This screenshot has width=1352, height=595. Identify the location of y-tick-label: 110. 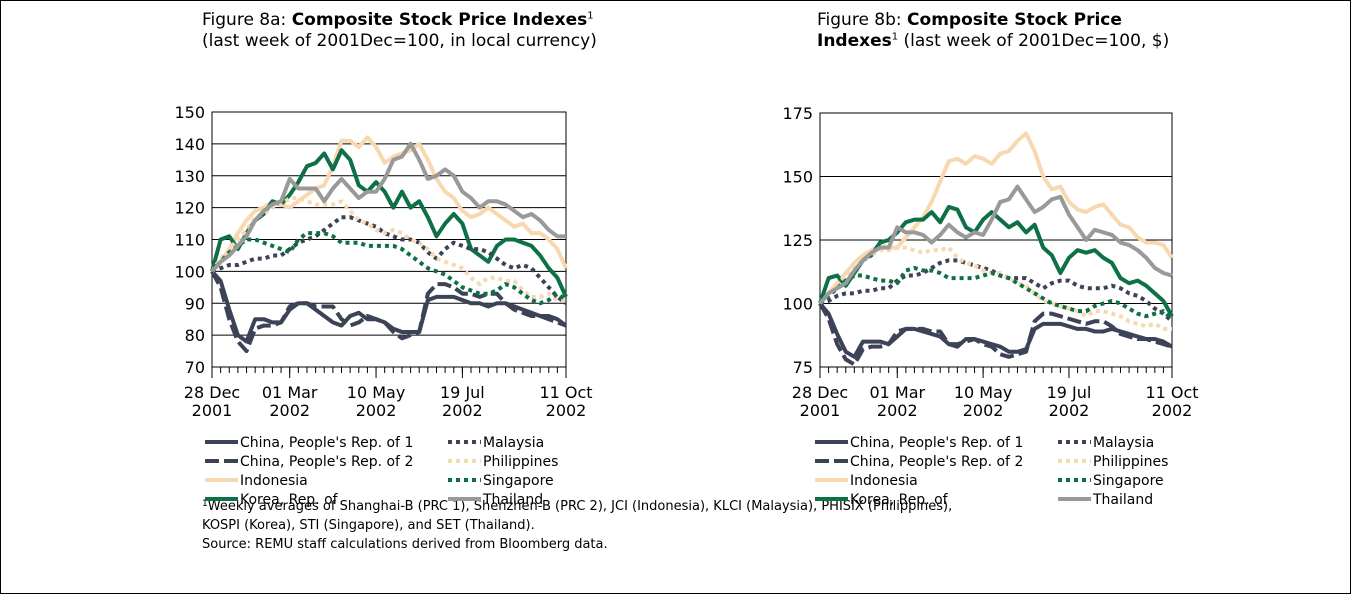
(189, 240).